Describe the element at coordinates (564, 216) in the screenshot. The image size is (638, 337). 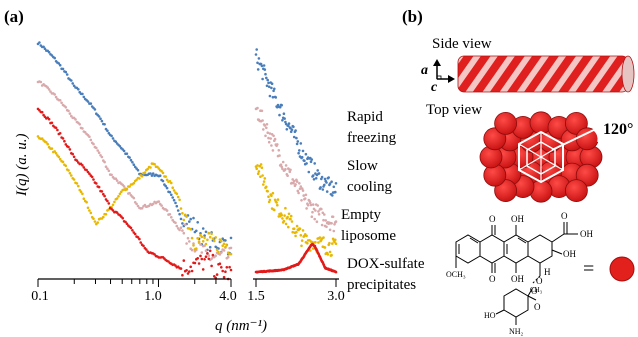
I see `atom-o-2: O` at that location.